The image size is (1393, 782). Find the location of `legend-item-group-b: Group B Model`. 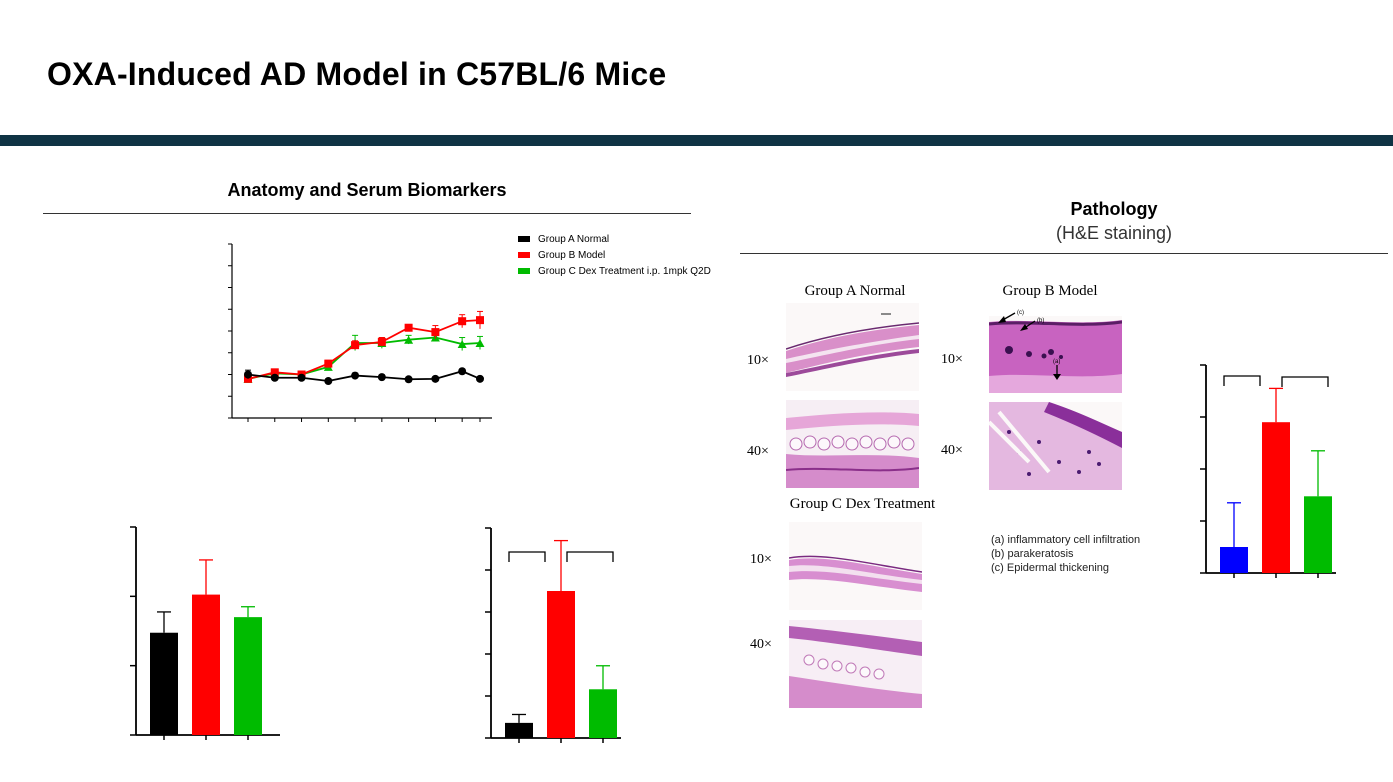

legend-item-group-b: Group B Model is located at coordinates (561, 255).